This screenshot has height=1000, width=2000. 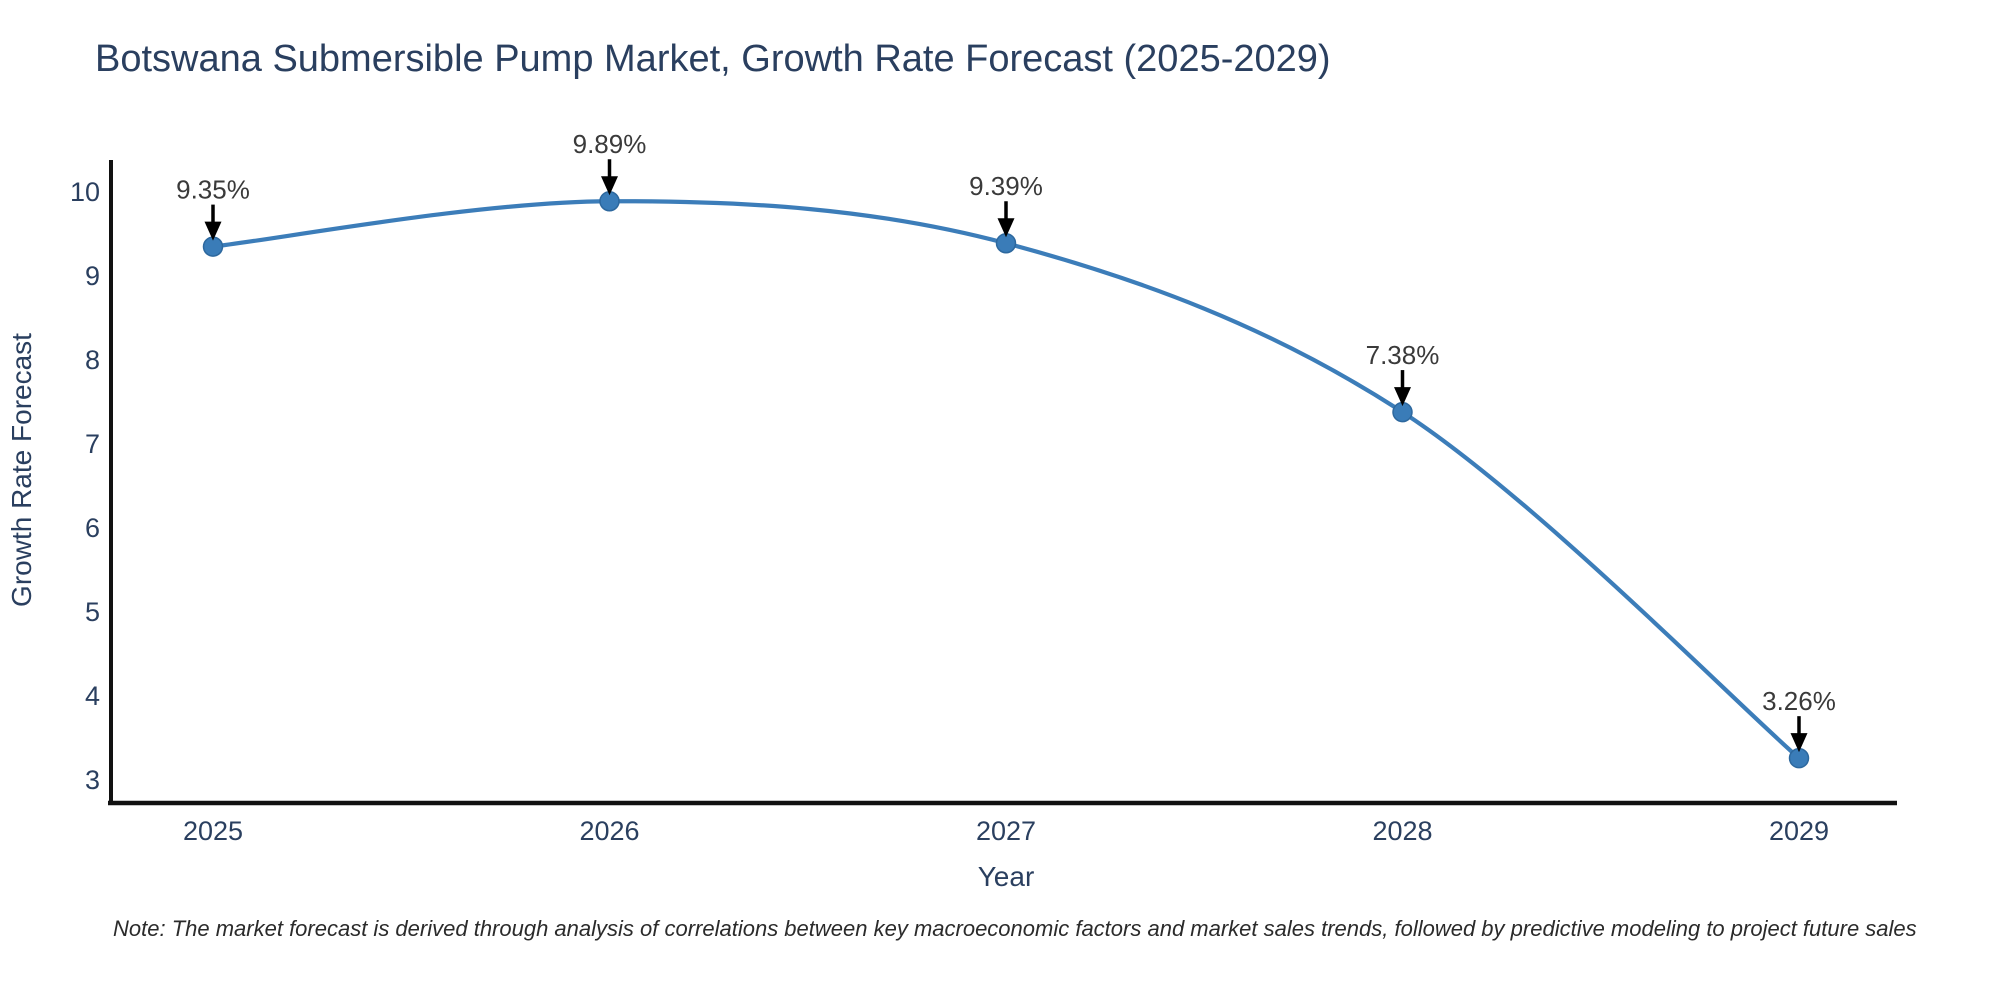 I want to click on x-tick-label: 2027, so click(x=1006, y=831).